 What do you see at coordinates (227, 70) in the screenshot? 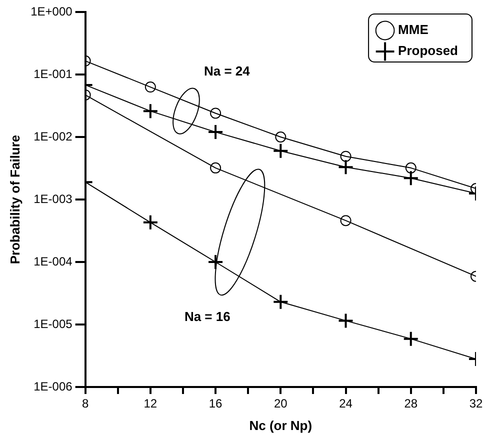
I see `annotation: Na = 24` at bounding box center [227, 70].